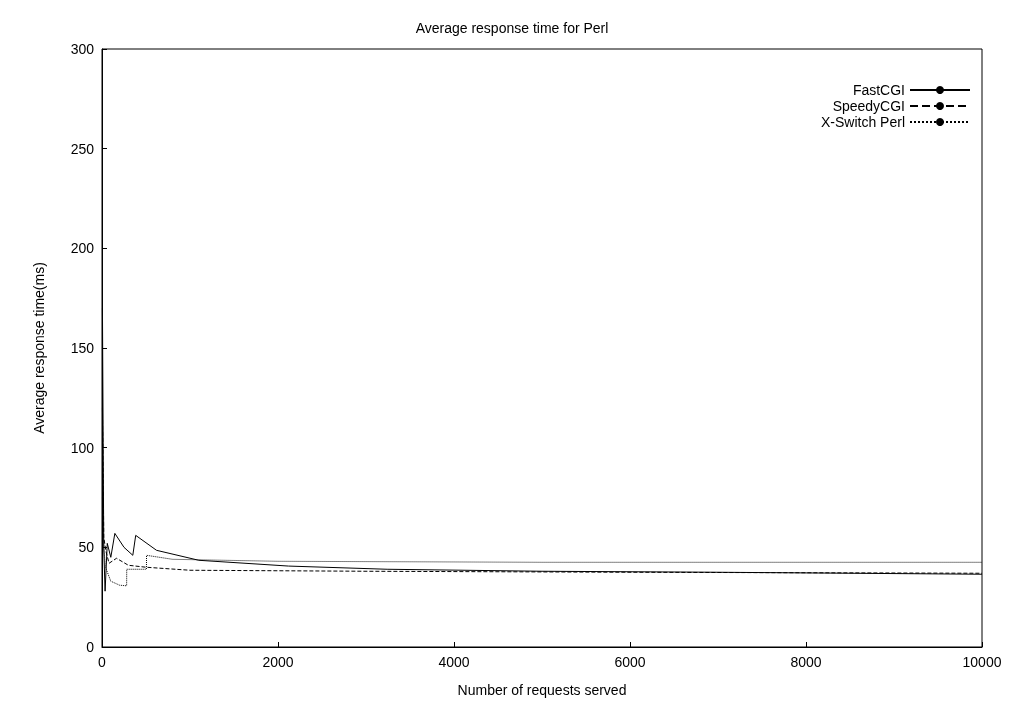 The height and width of the screenshot is (719, 1024). Describe the element at coordinates (868, 106) in the screenshot. I see `legend-label: SpeedyCGI` at that location.